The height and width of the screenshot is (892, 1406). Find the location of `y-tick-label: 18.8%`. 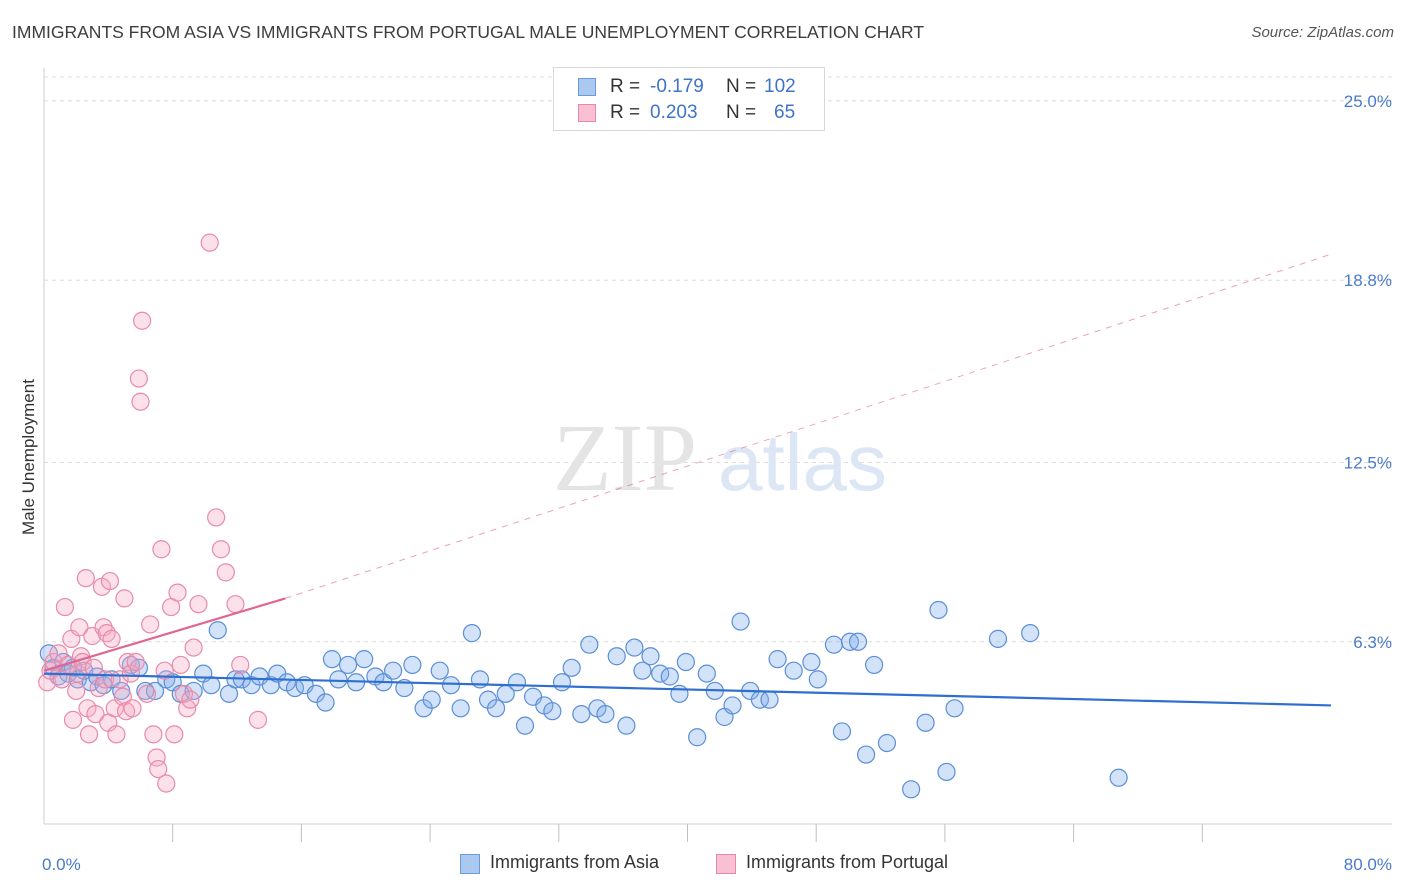

y-tick-label: 18.8% is located at coordinates (1368, 280).